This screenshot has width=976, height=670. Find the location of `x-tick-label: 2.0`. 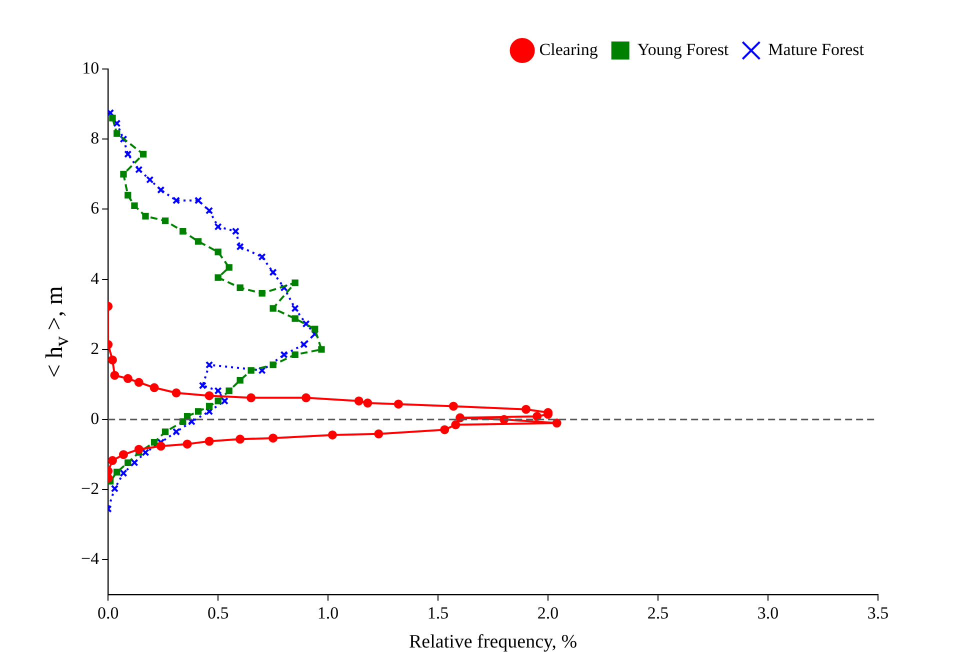

x-tick-label: 2.0 is located at coordinates (548, 612).